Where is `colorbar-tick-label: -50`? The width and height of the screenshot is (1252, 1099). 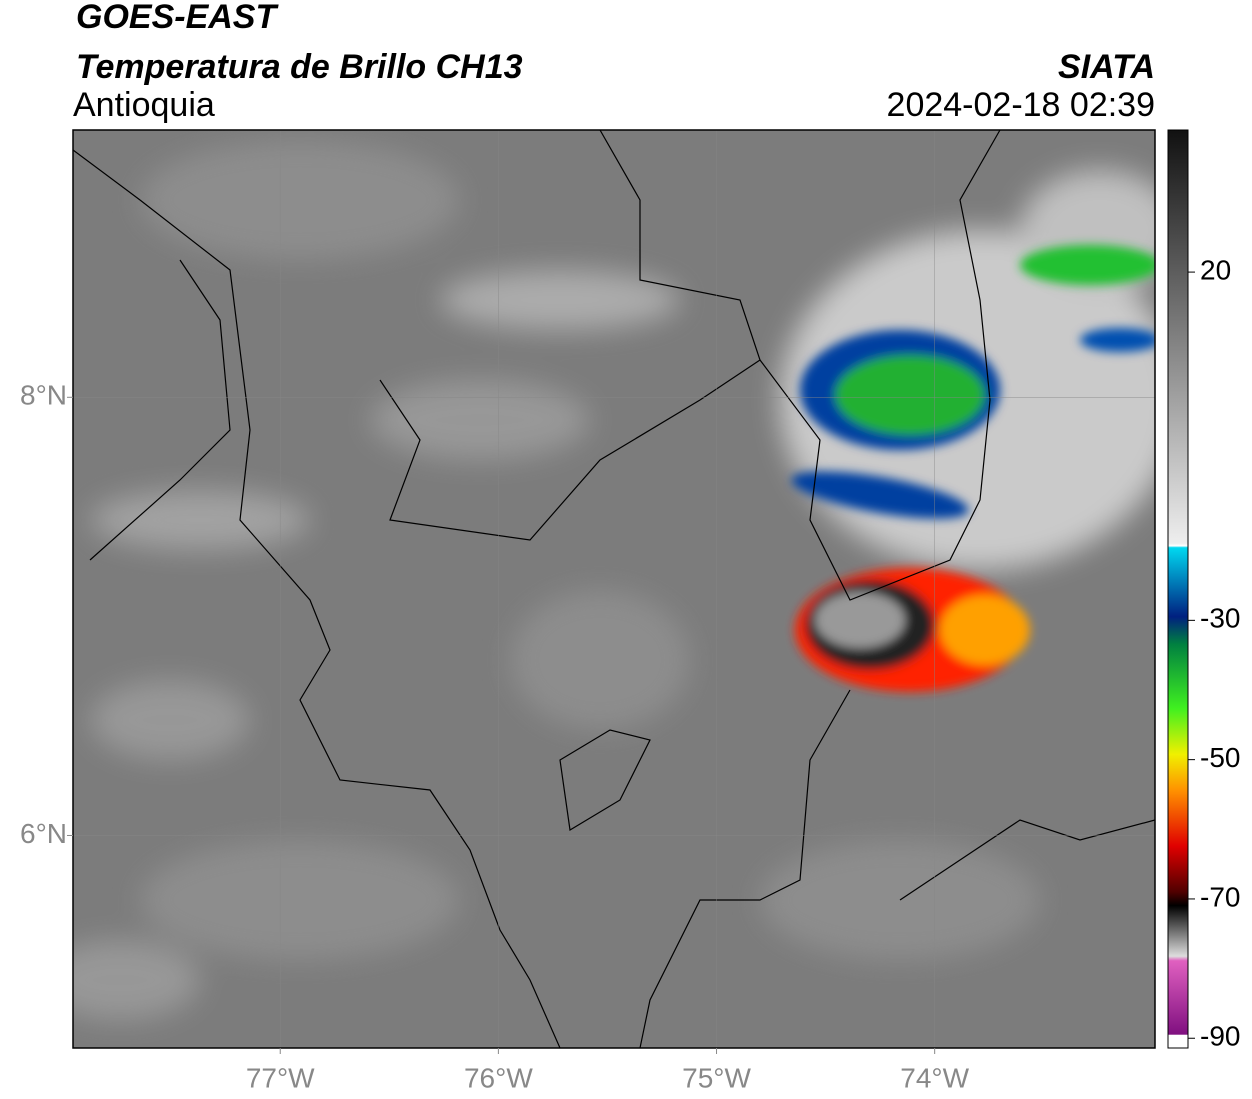
colorbar-tick-label: -50 is located at coordinates (1220, 757).